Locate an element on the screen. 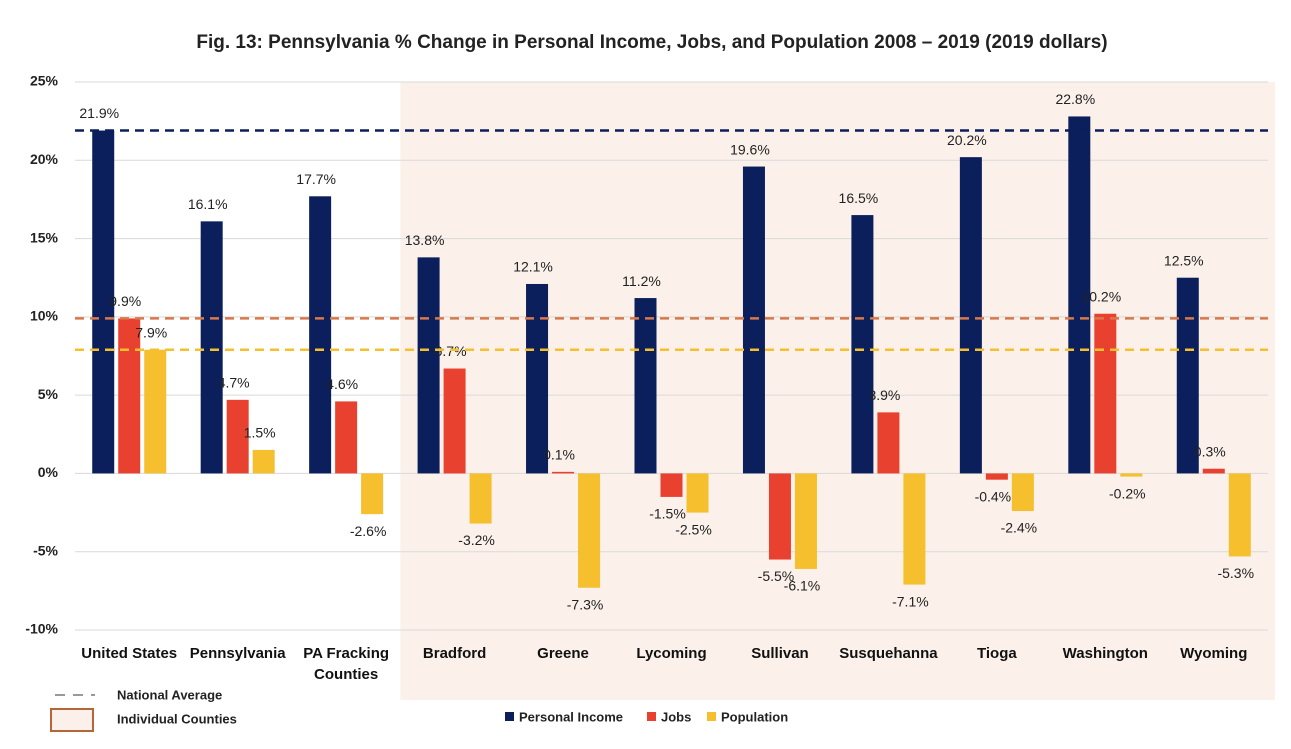 The width and height of the screenshot is (1291, 749). data-label: 22.8% is located at coordinates (1075, 99).